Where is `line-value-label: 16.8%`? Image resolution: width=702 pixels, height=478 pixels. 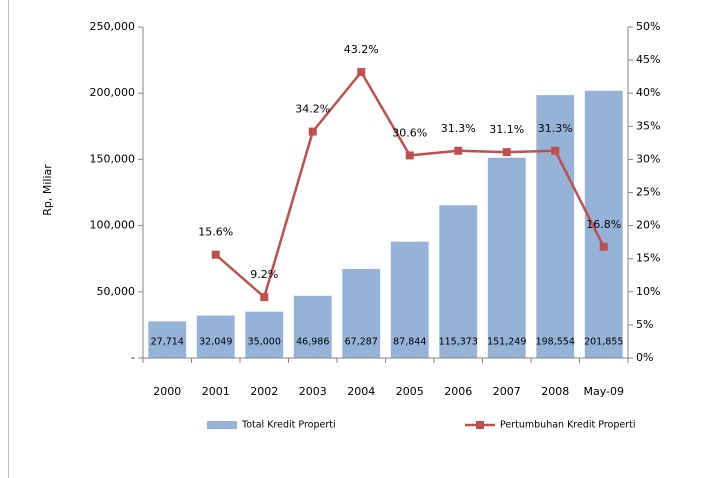 line-value-label: 16.8% is located at coordinates (603, 224).